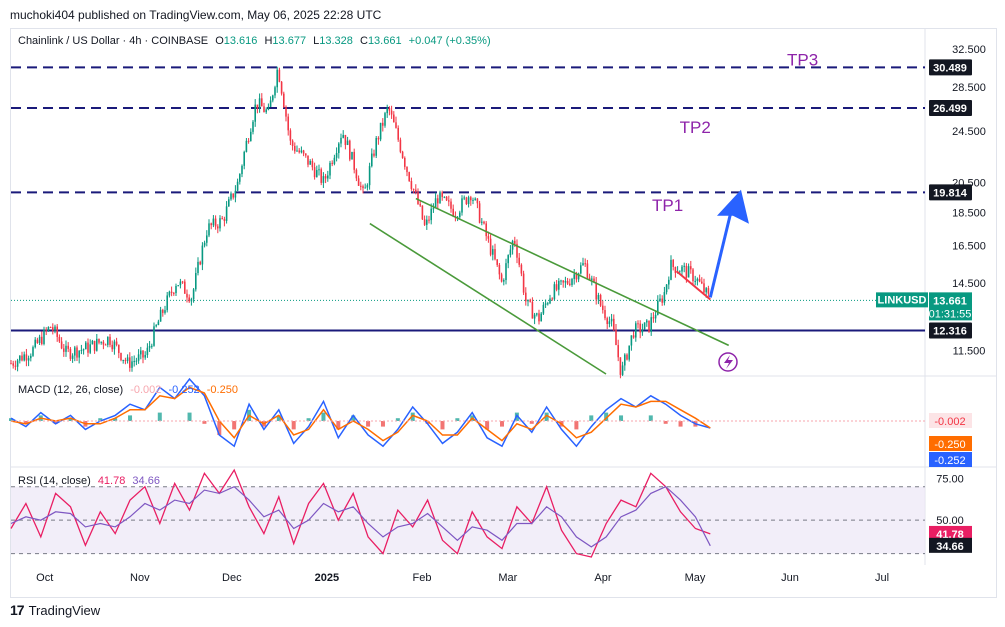 Image resolution: width=1005 pixels, height=627 pixels. Describe the element at coordinates (488, 298) in the screenshot. I see `wedge-lower-line` at that location.